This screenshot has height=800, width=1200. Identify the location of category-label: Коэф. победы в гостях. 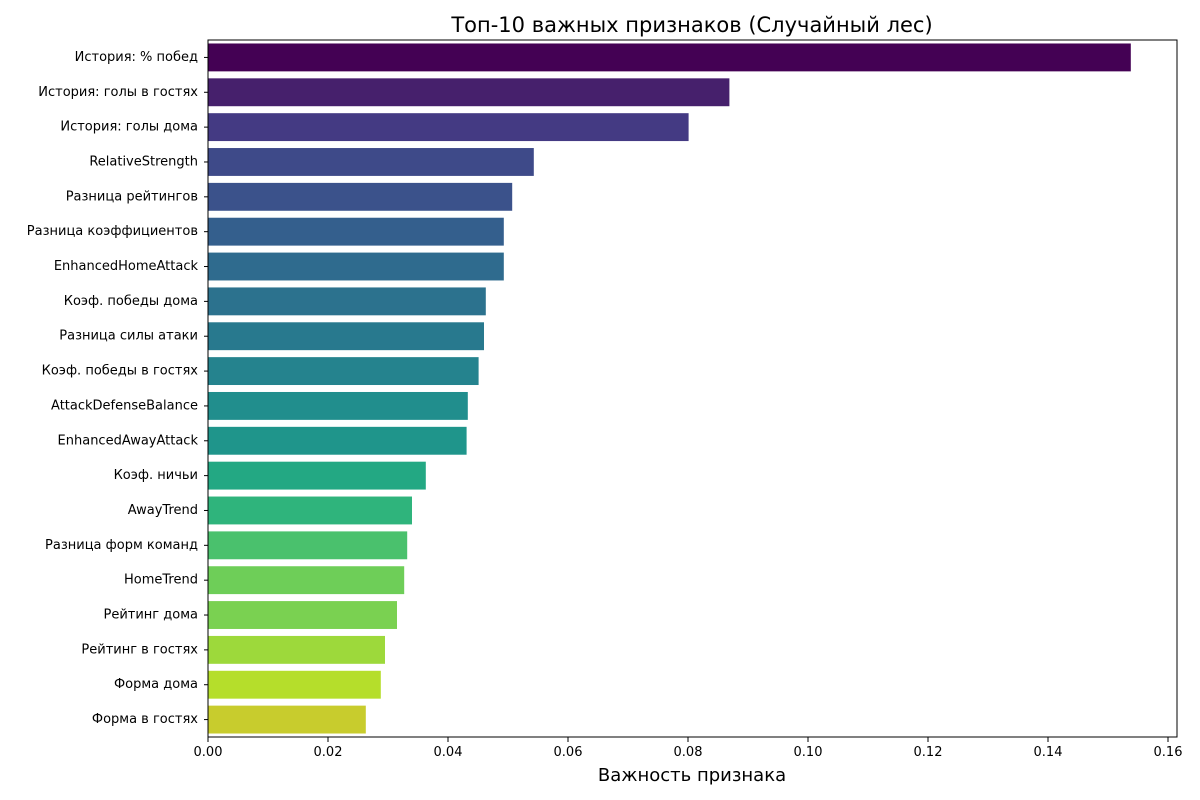
(120, 371).